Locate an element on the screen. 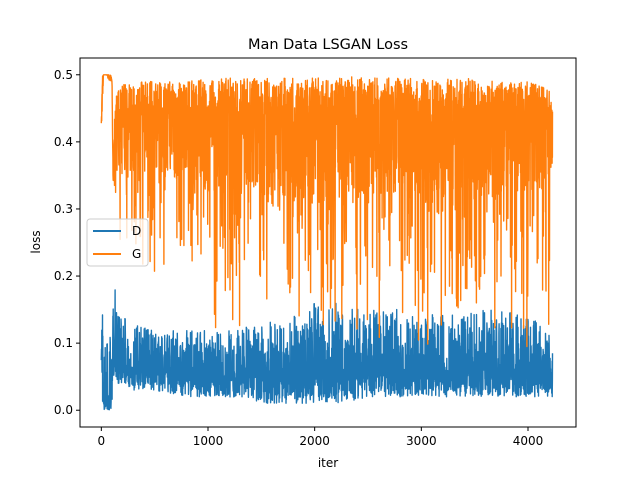 The width and height of the screenshot is (640, 480). x-tick-label: 1000 is located at coordinates (208, 441).